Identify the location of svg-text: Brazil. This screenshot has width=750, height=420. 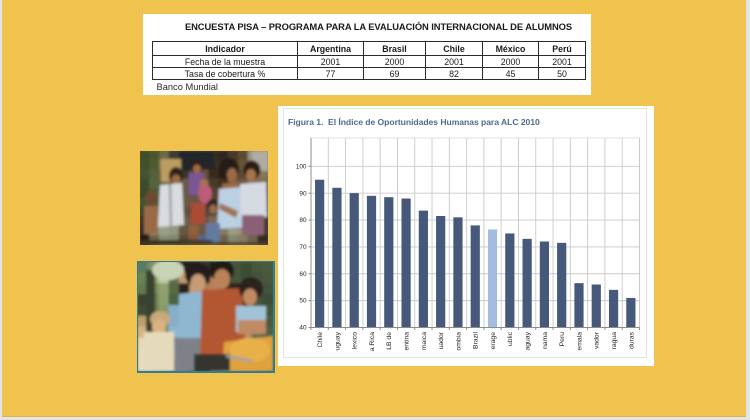
(476, 340).